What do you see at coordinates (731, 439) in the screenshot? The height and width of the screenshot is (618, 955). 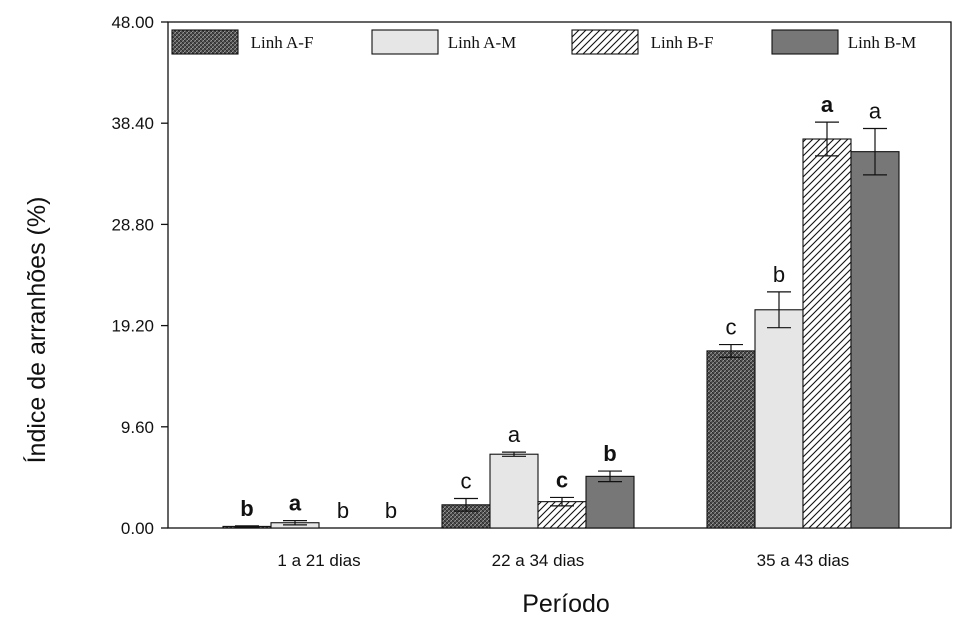 I see `bar-linh-a-f` at bounding box center [731, 439].